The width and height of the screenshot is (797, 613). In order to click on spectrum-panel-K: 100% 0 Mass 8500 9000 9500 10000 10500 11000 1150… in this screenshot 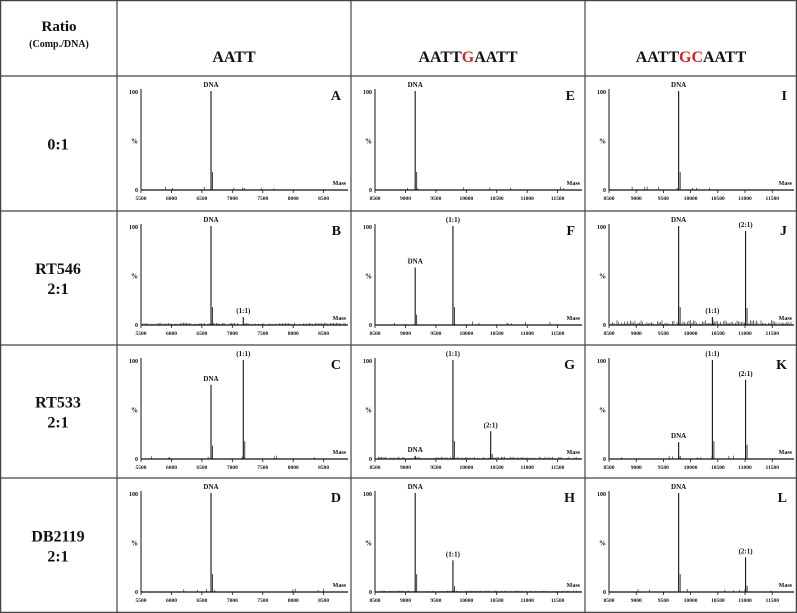, I will do `click(695, 410)`.